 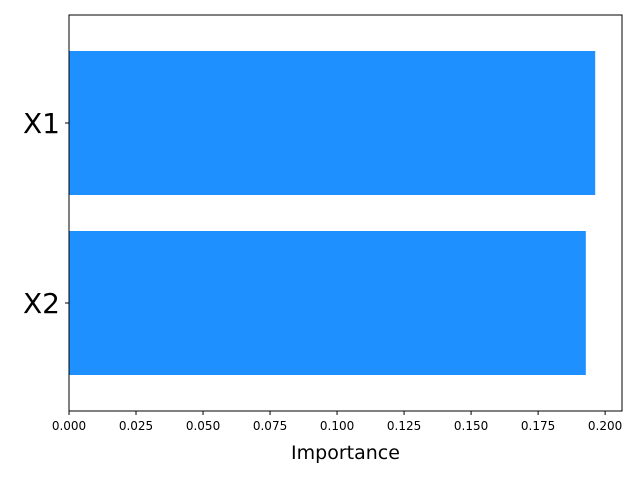 What do you see at coordinates (345, 453) in the screenshot?
I see `x-axis-title: Importance` at bounding box center [345, 453].